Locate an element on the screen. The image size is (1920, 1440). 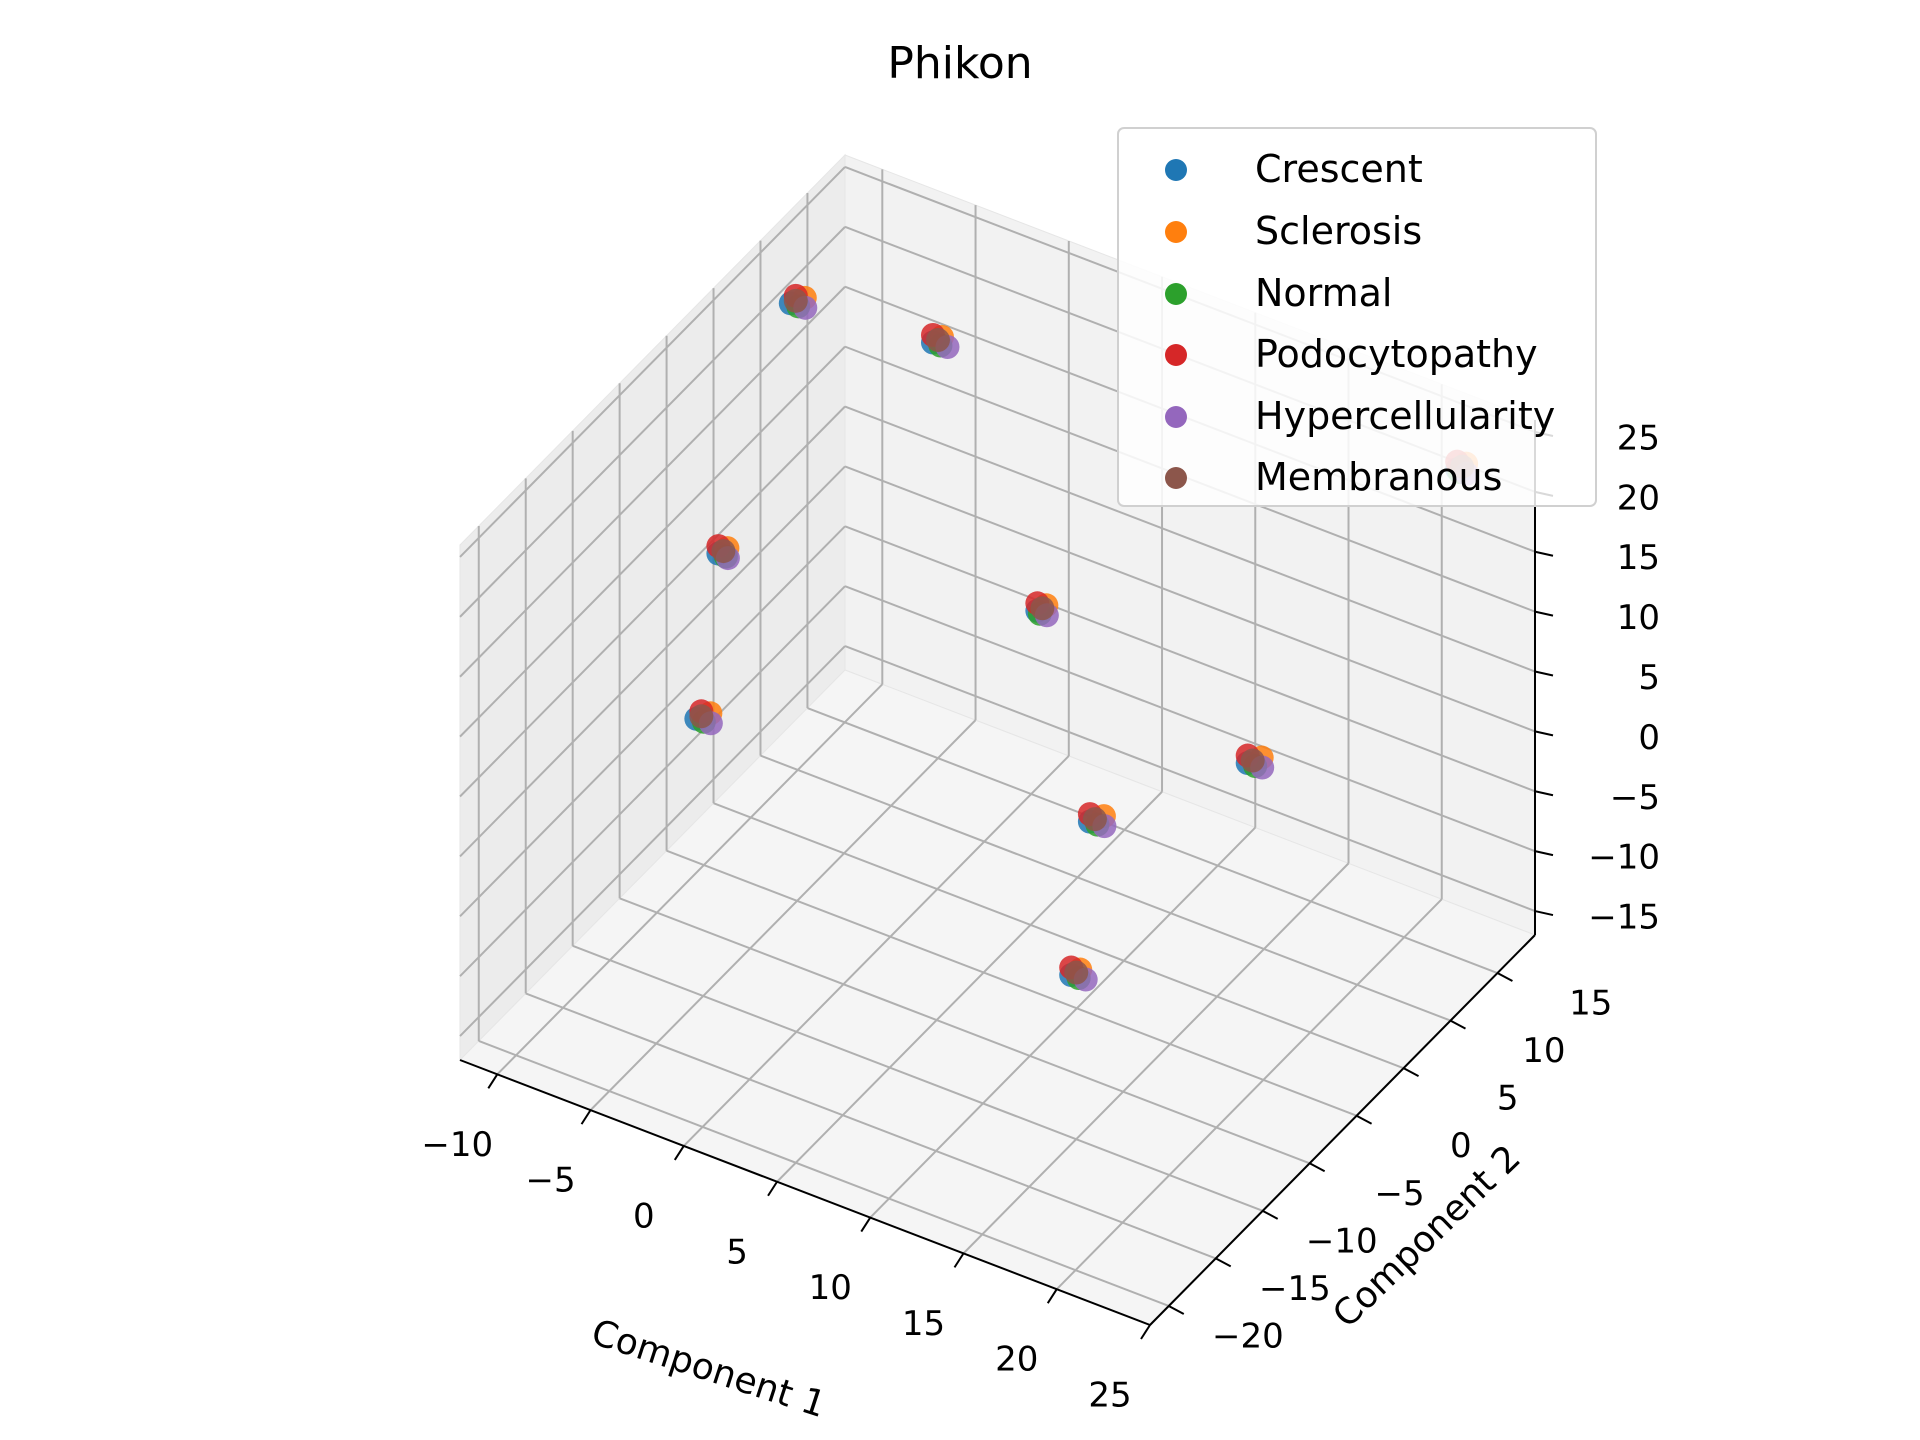
y-tick-label: 0 is located at coordinates (1461, 1146).